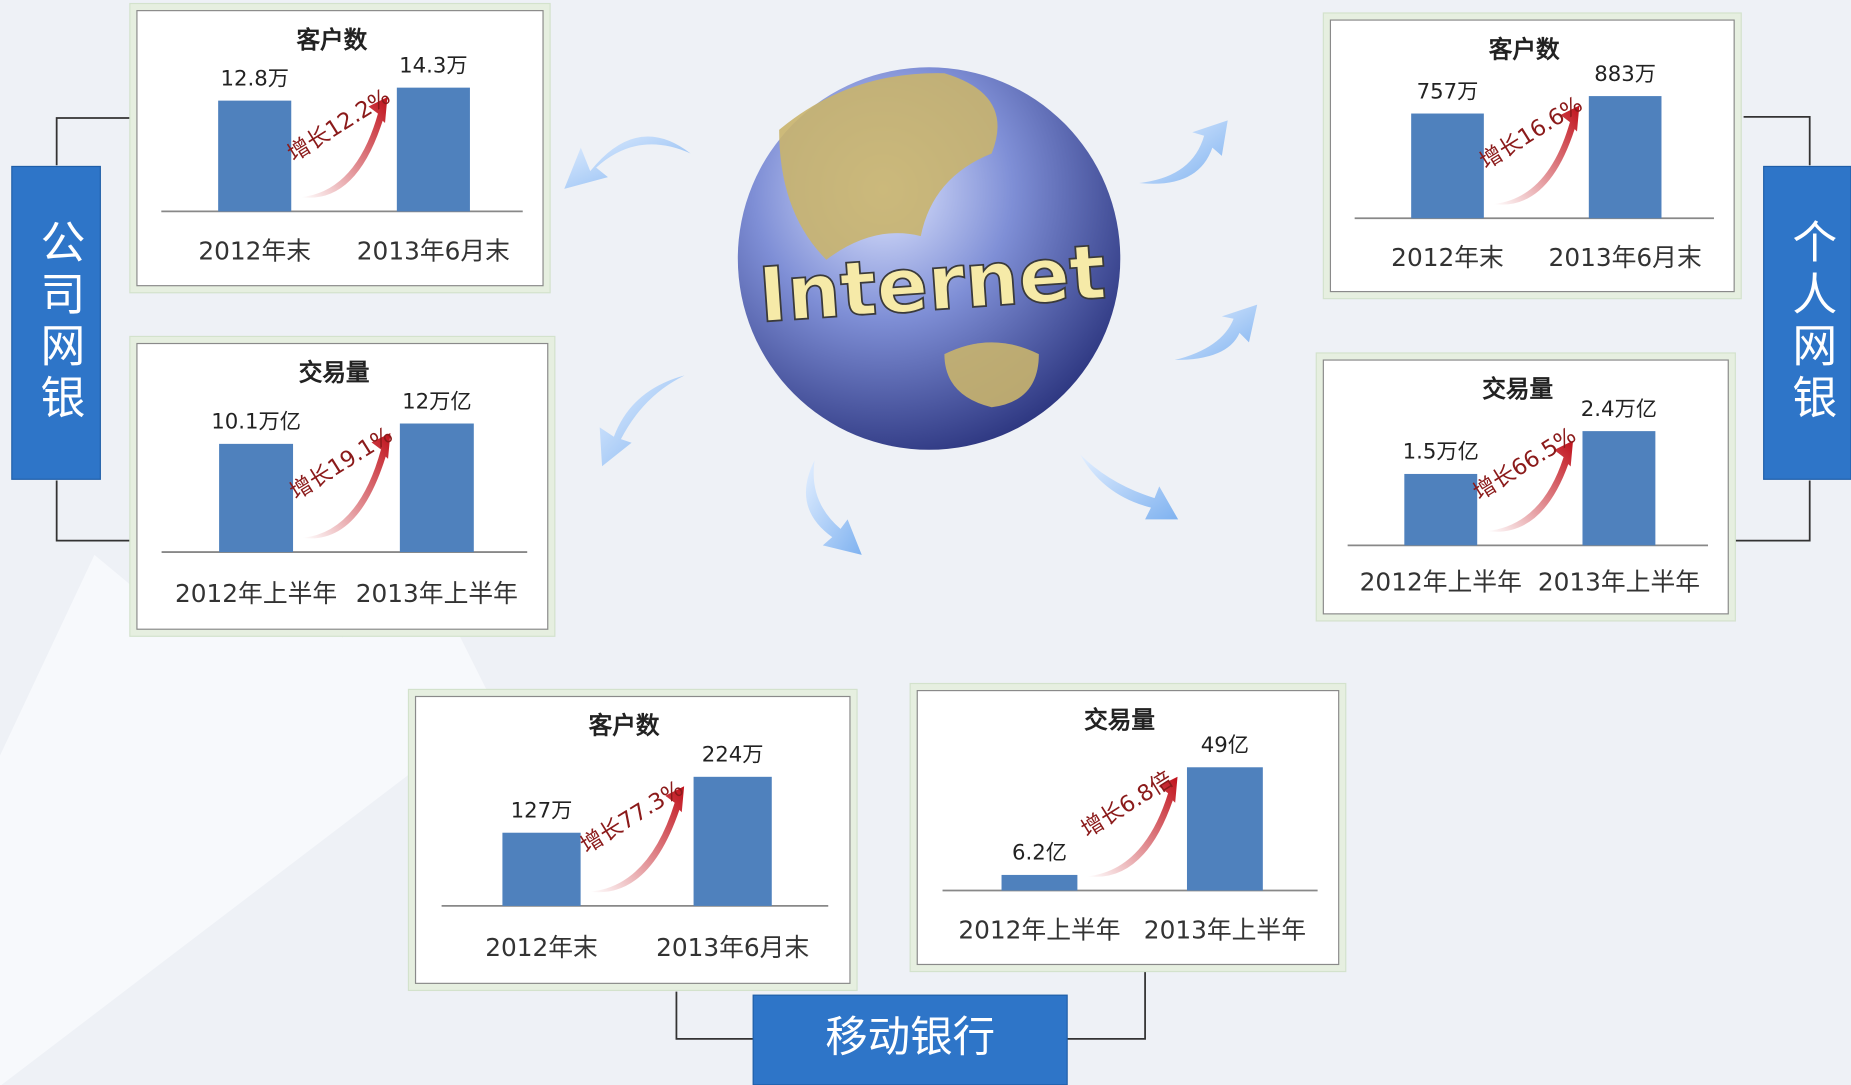  What do you see at coordinates (1619, 409) in the screenshot?
I see `value-label: 2.4万亿` at bounding box center [1619, 409].